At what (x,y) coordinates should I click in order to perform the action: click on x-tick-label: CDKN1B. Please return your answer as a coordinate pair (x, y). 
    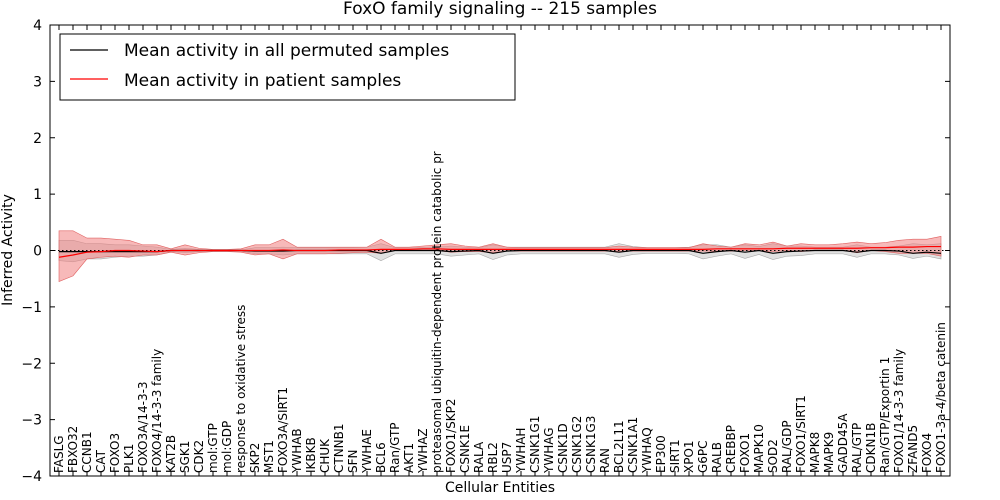
    Looking at the image, I should click on (871, 448).